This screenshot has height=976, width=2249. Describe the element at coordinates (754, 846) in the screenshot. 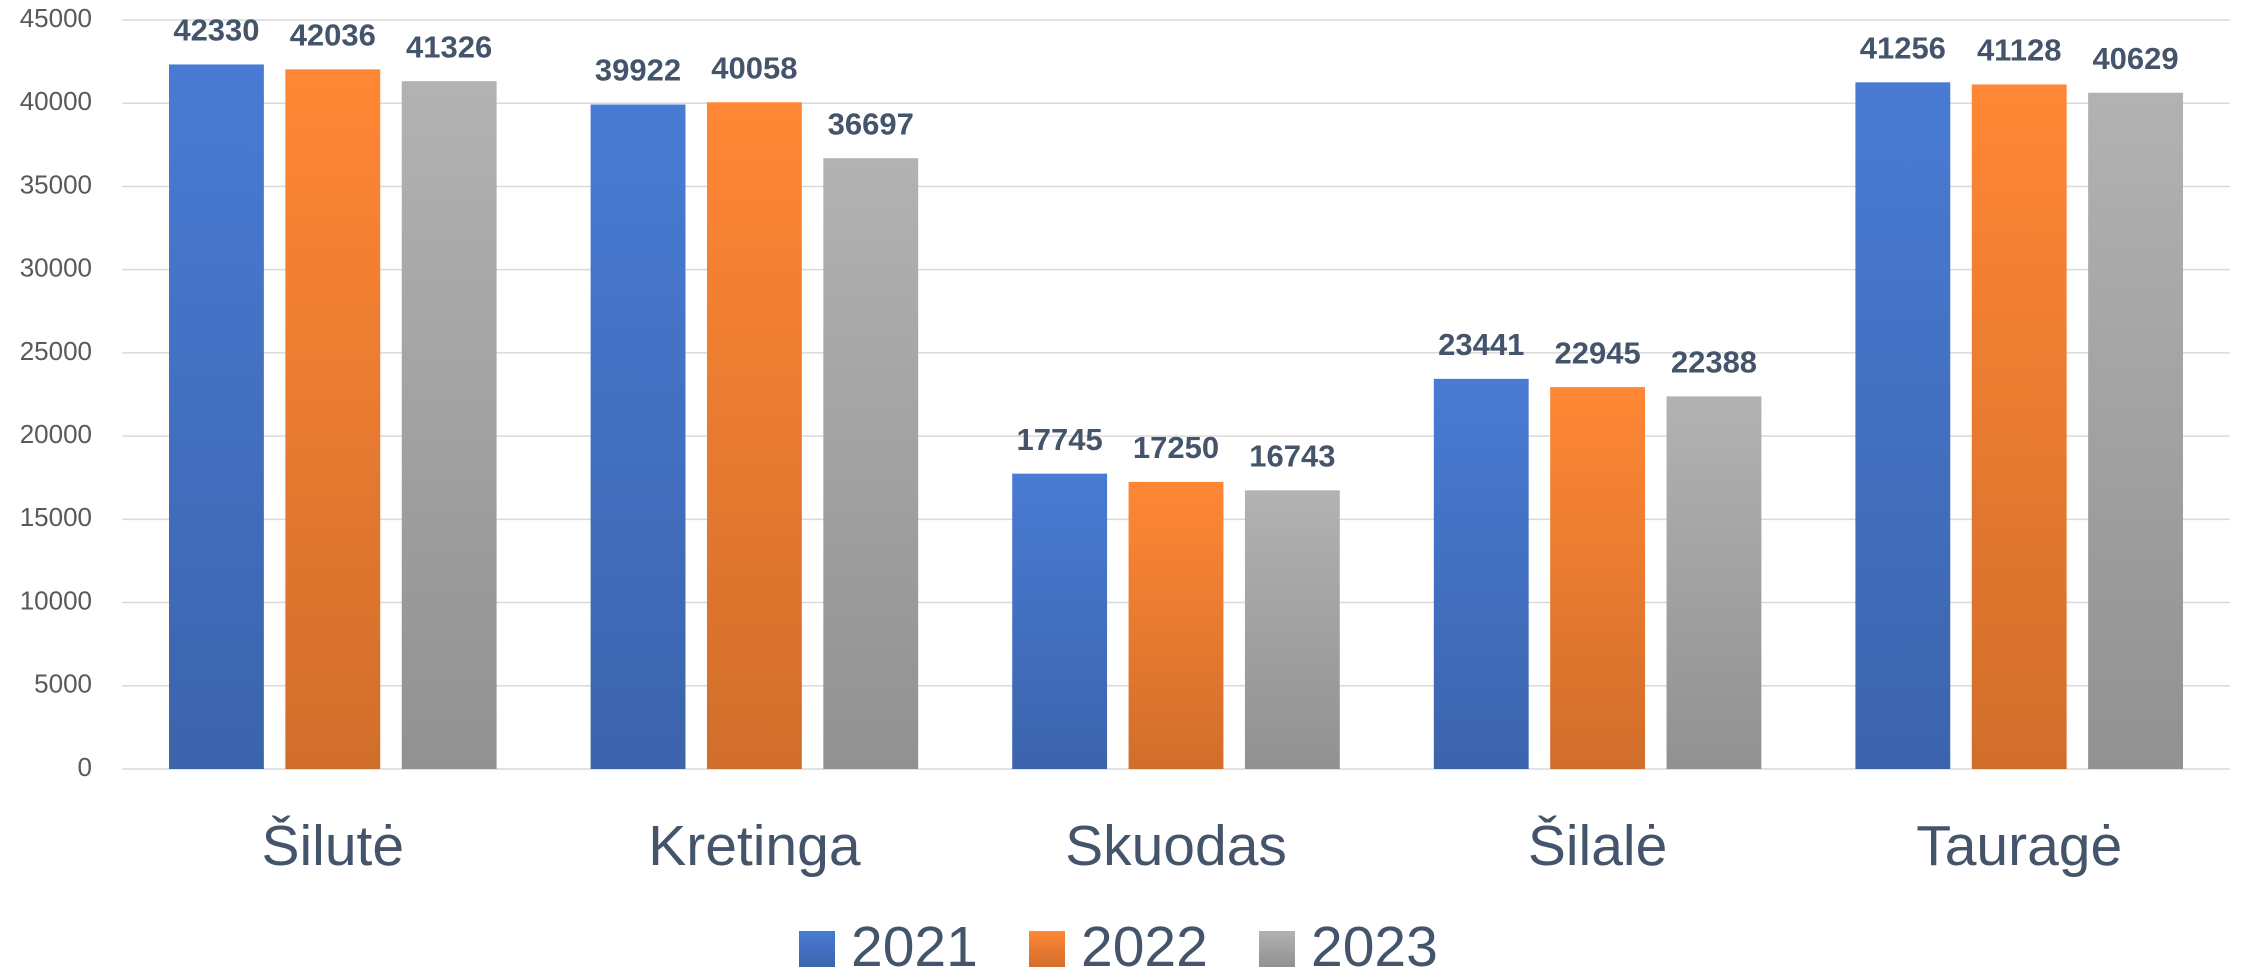

I see `x-tick-label: Kretinga` at that location.